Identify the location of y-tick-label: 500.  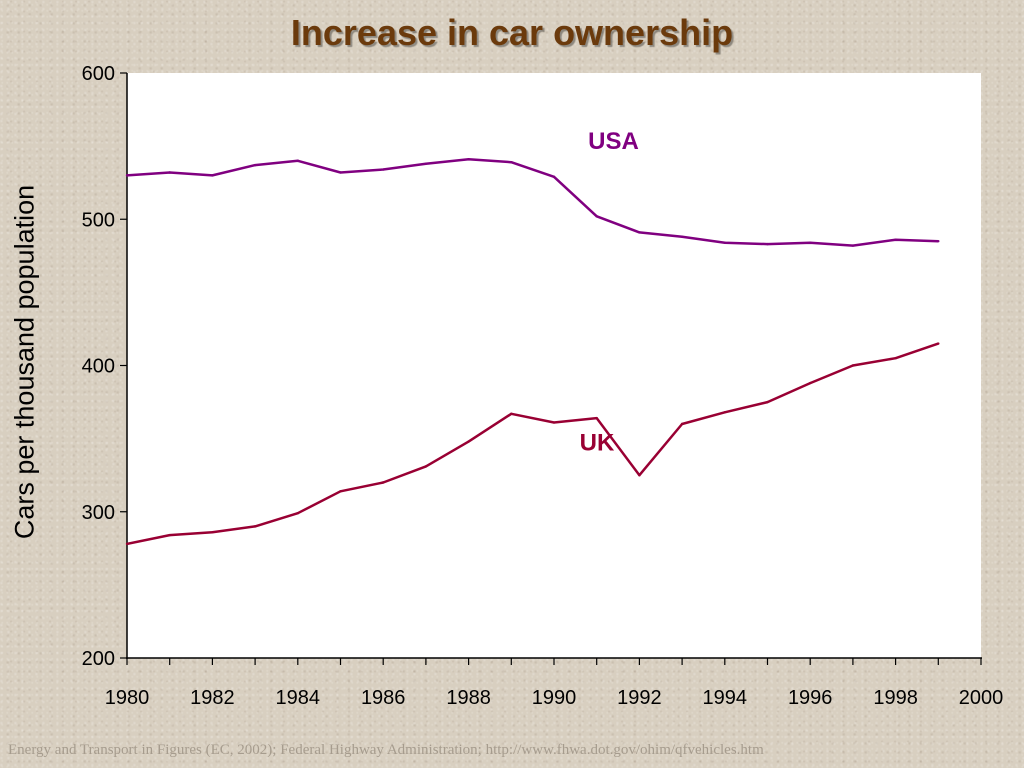
(98, 220).